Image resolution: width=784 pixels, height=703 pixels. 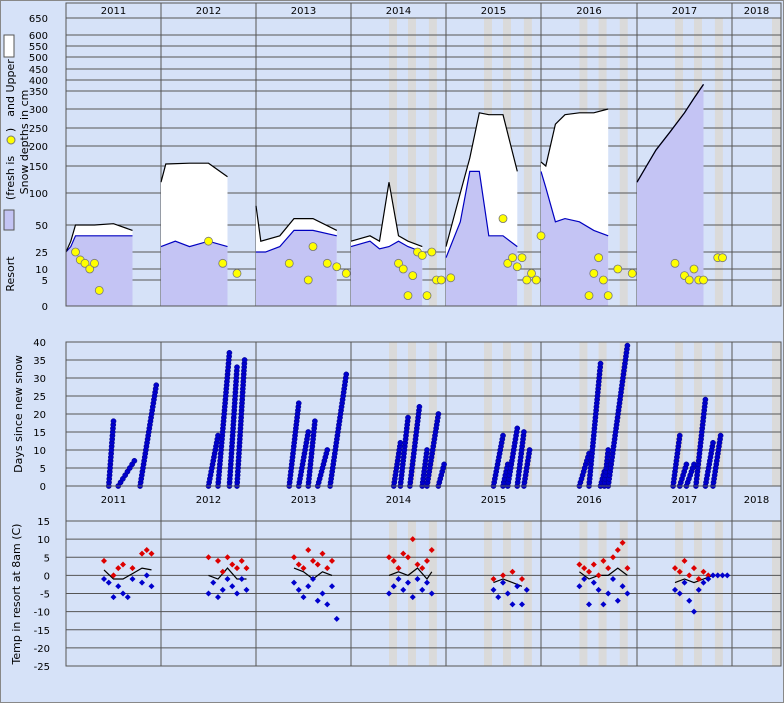 I want to click on upper-line-2013, so click(x=296, y=223).